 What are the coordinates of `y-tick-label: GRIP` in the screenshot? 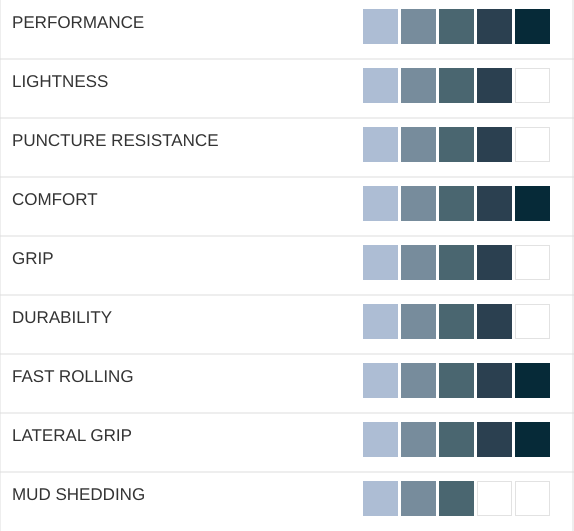 It's located at (33, 258).